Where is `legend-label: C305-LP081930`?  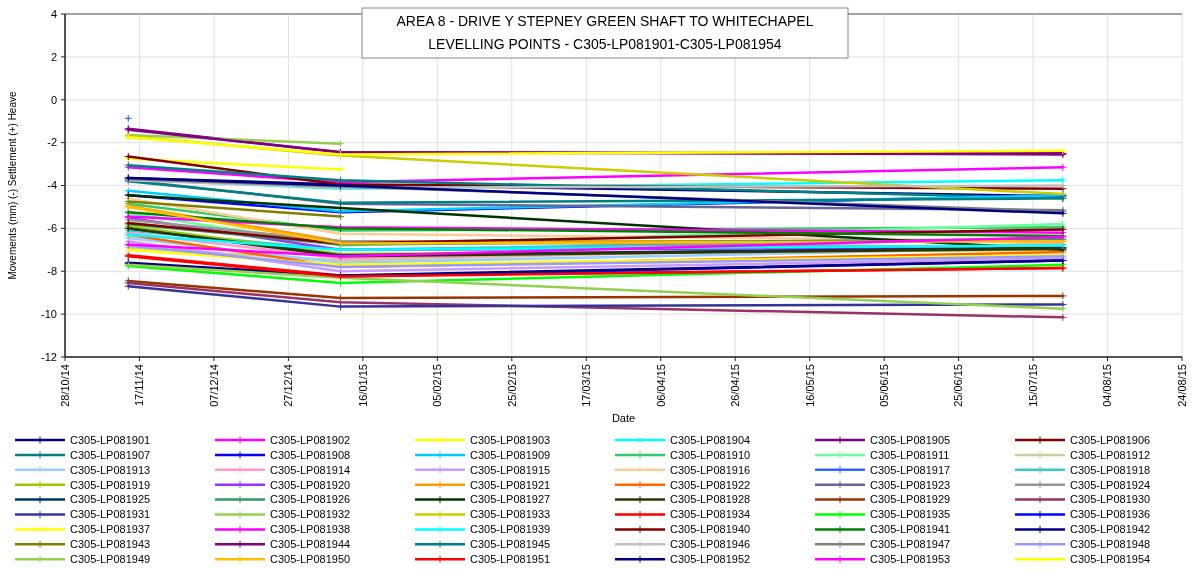
legend-label: C305-LP081930 is located at coordinates (1110, 499).